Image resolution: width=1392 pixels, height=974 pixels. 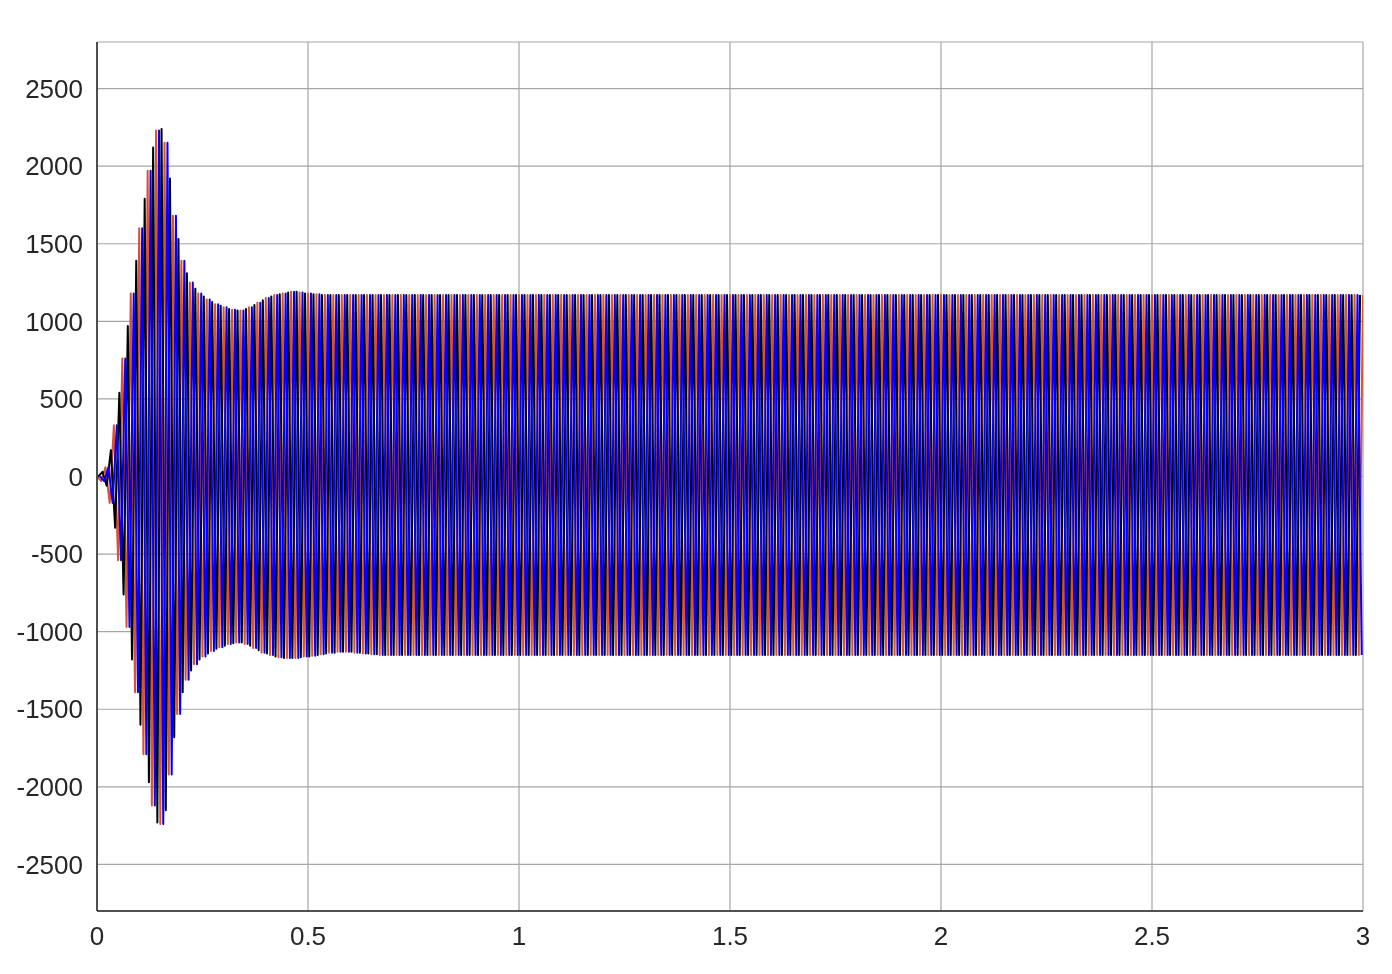 I want to click on y-tick-label: 0, so click(x=75, y=476).